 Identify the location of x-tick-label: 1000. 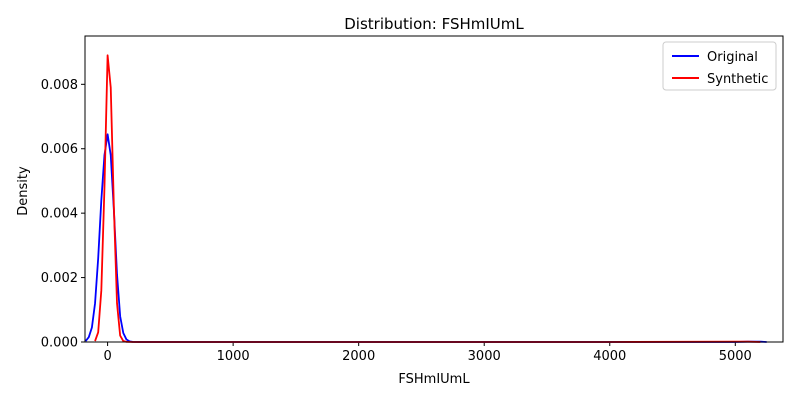
(233, 356).